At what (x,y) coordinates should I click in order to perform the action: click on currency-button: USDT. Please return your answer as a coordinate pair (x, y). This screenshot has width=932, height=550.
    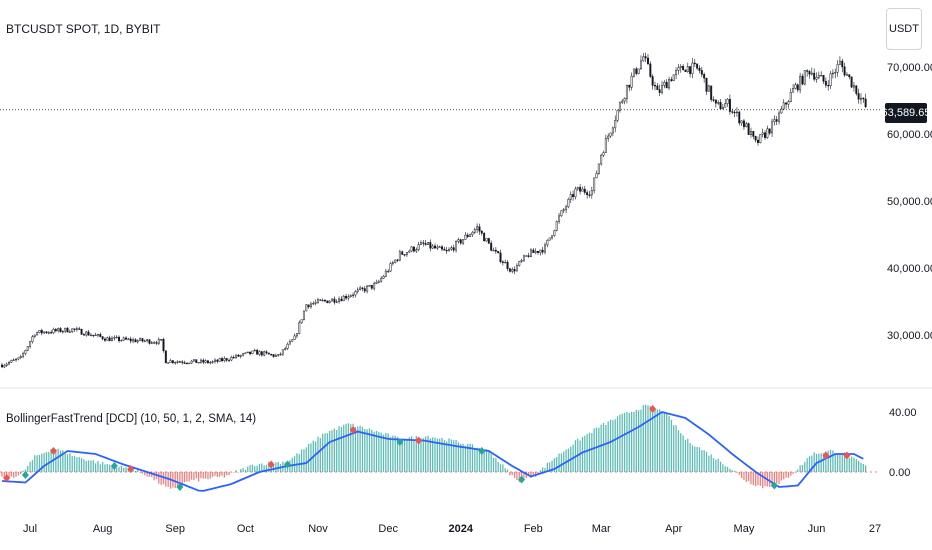
    Looking at the image, I should click on (904, 29).